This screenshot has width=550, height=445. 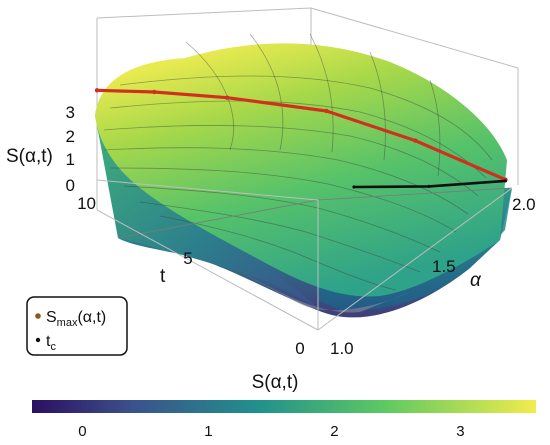 I want to click on alpha-tick-label: 1.0, so click(x=342, y=348).